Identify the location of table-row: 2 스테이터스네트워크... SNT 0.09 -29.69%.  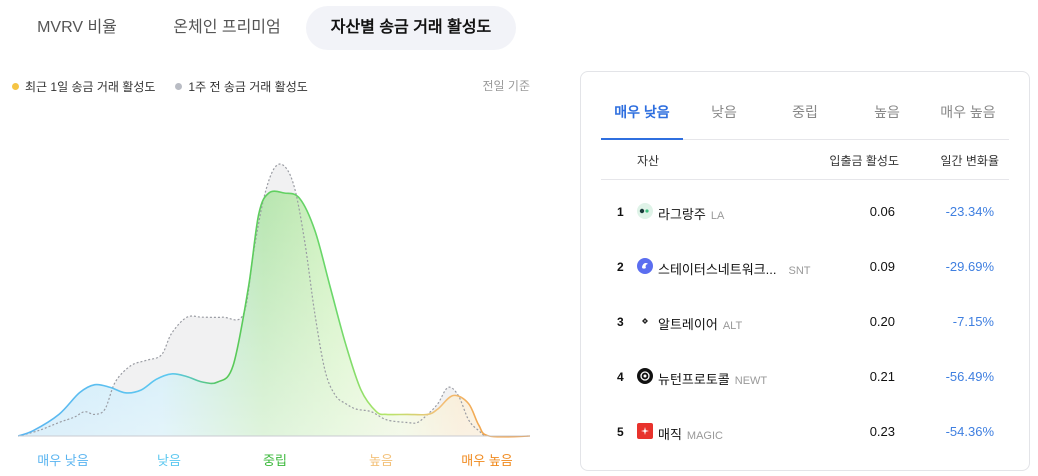
(805, 267).